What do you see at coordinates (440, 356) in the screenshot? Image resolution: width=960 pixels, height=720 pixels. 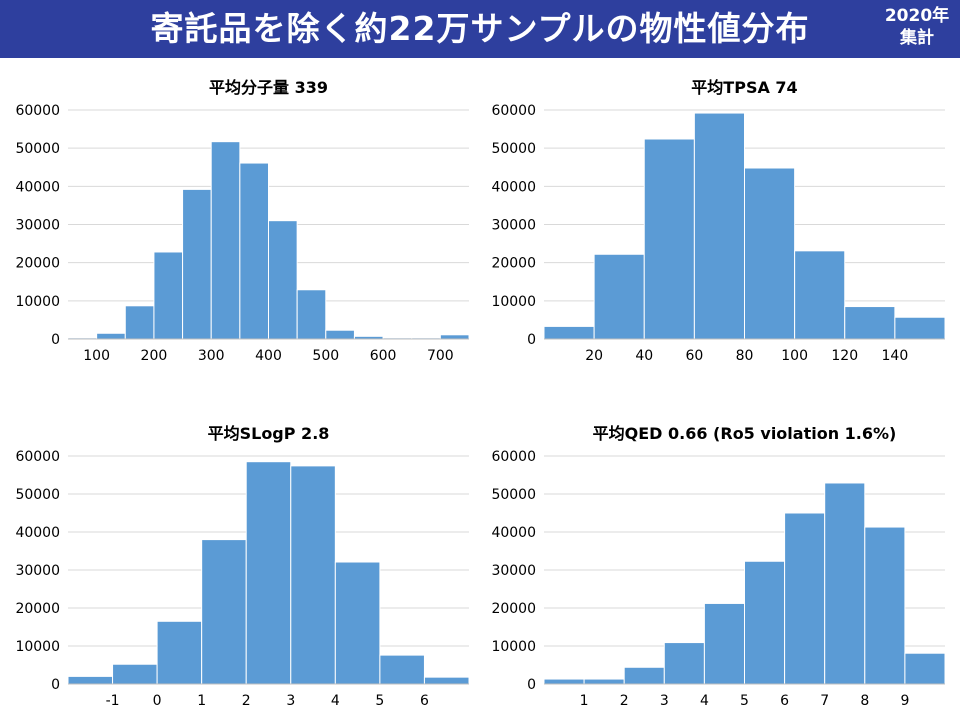 I see `x-tick-label: 700` at bounding box center [440, 356].